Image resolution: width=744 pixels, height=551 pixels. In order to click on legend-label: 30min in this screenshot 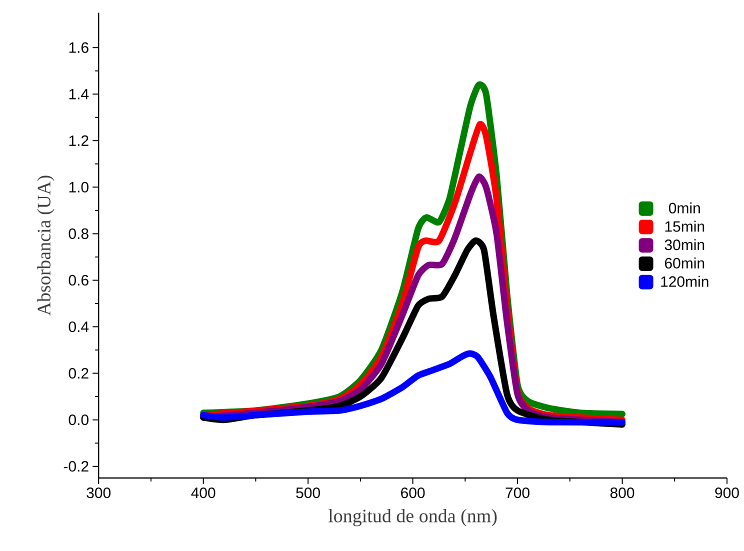, I will do `click(684, 244)`.